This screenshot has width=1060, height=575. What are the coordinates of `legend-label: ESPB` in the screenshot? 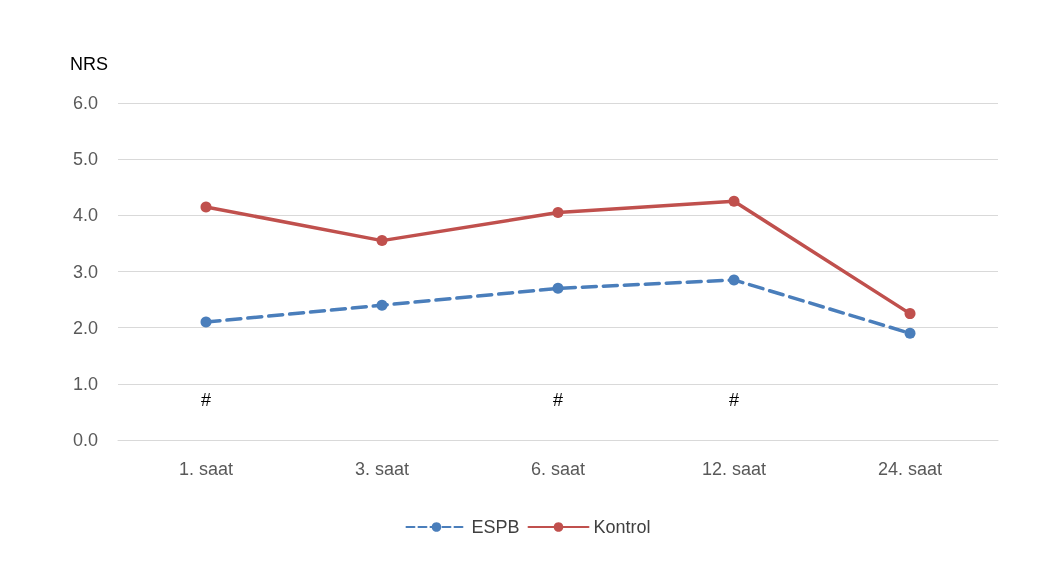 It's located at (495, 527).